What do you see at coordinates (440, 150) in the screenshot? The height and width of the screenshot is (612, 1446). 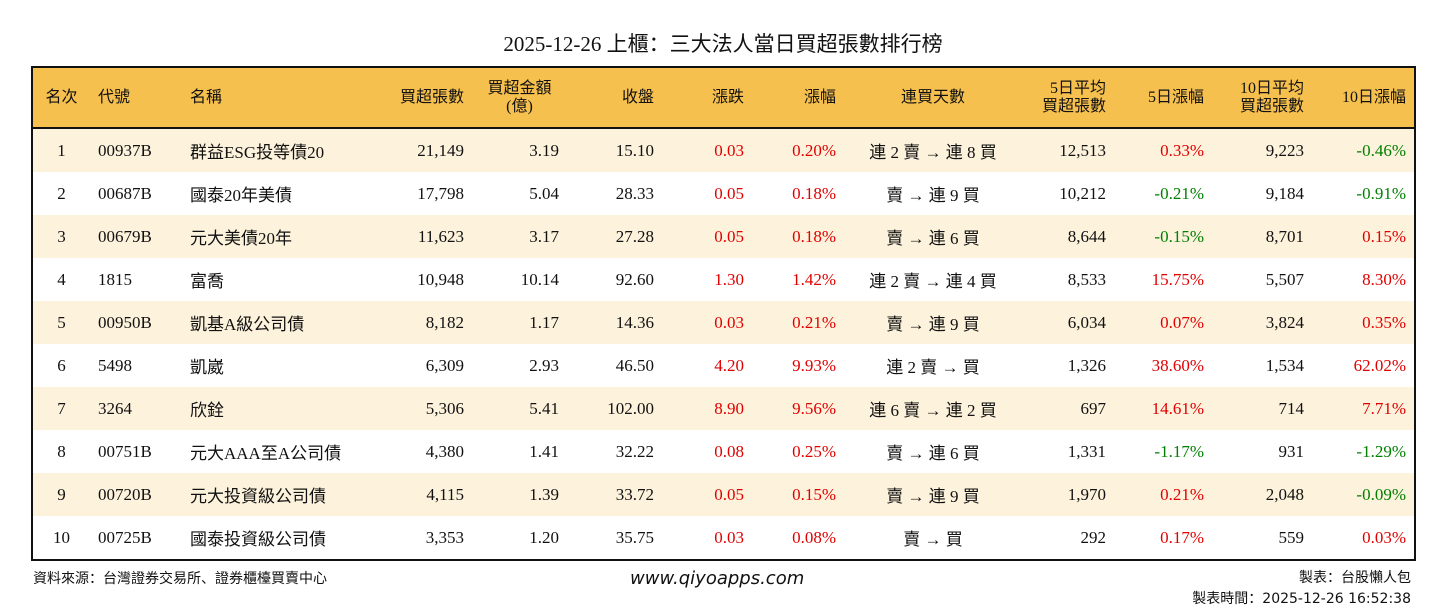 I see `cell-net-buy-lots: 21,149` at bounding box center [440, 150].